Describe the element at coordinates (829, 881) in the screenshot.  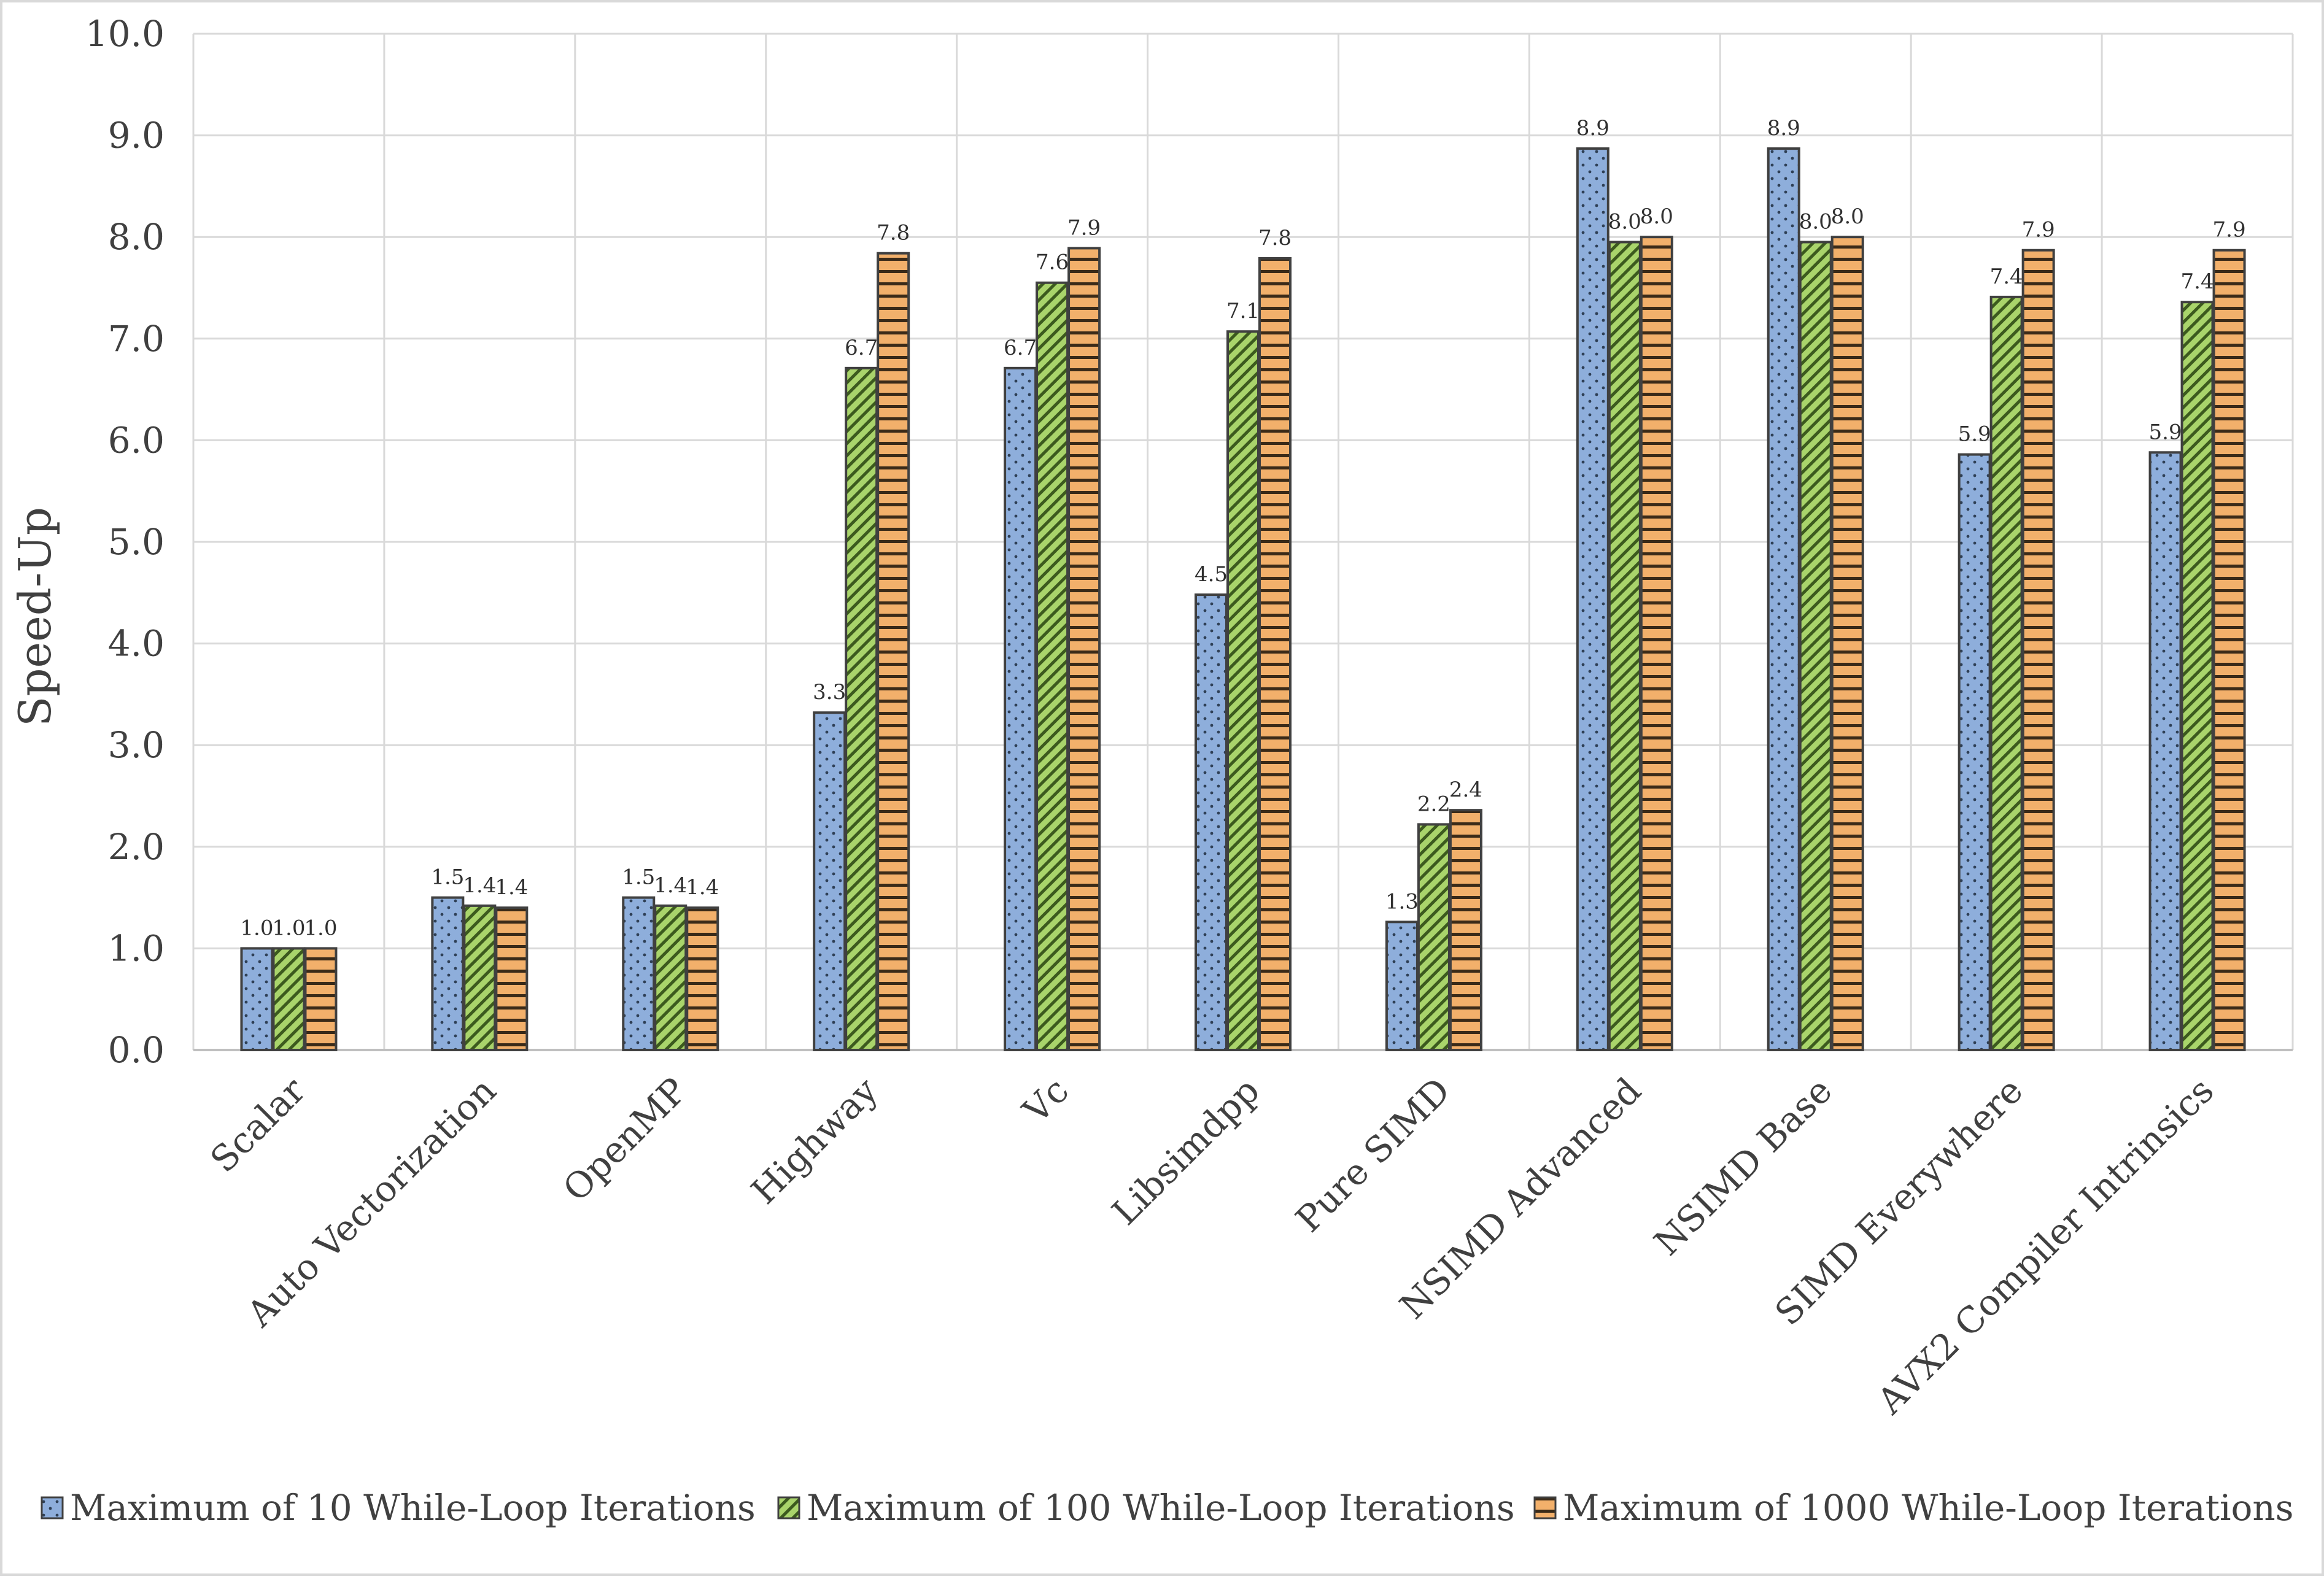
I see `bar-1-highway` at that location.